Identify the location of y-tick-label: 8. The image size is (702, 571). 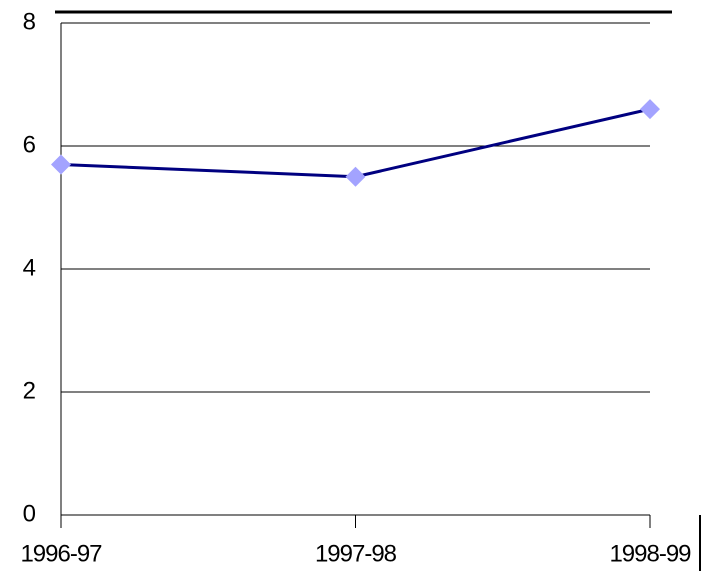
(29, 21).